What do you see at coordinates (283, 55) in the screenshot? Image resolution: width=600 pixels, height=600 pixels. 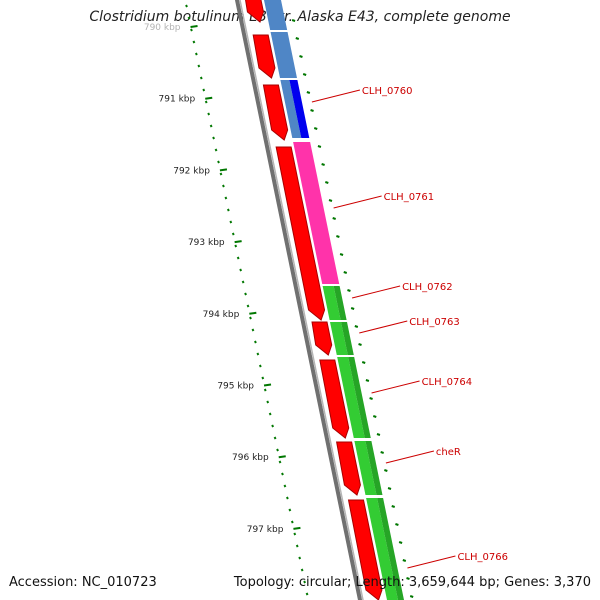 I see `cog-band-steelblue` at bounding box center [283, 55].